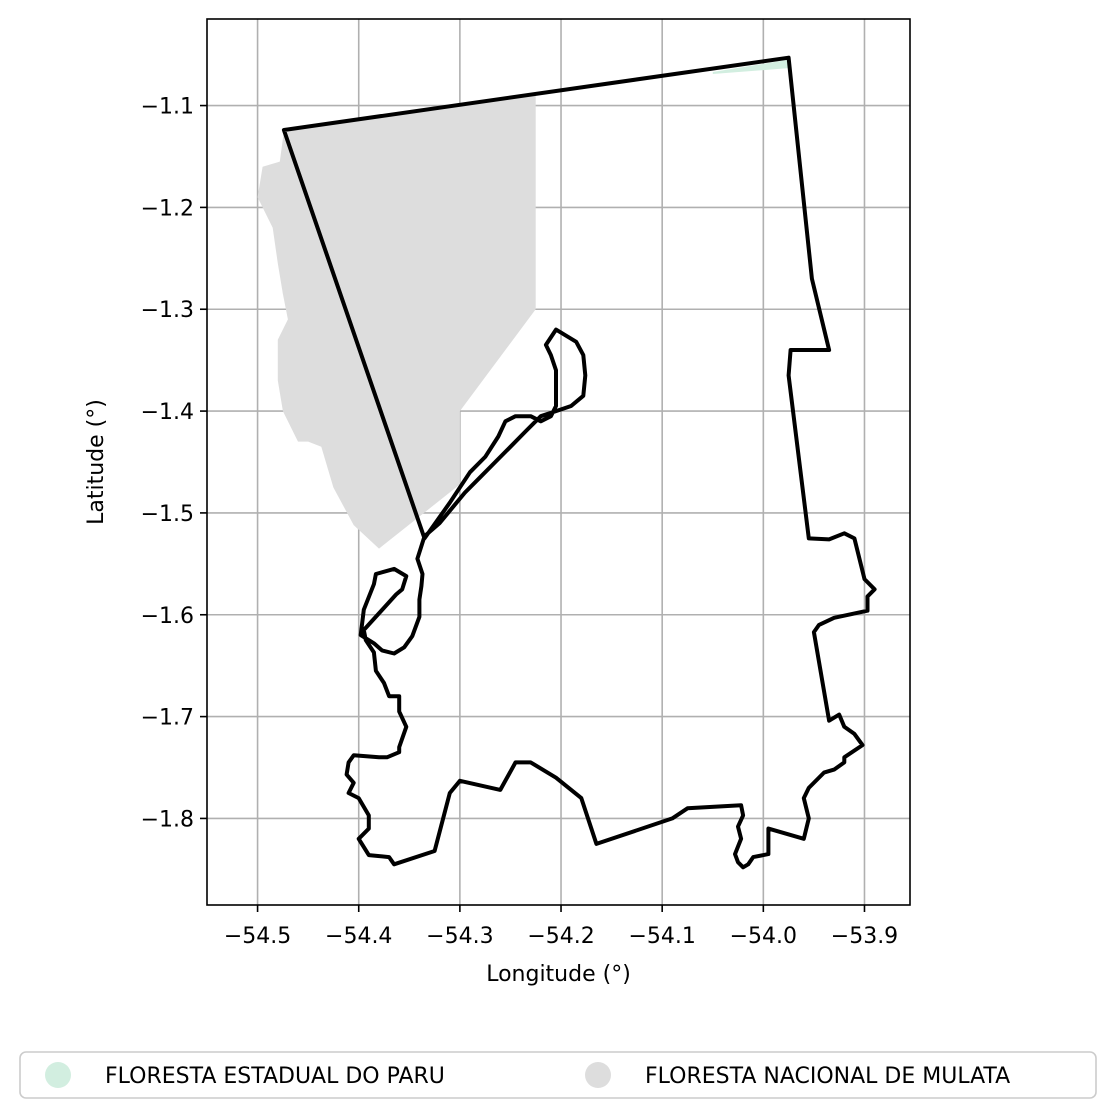 The image size is (1117, 1119). Describe the element at coordinates (167, 718) in the screenshot. I see `y-tick-label-6: −1.7` at that location.